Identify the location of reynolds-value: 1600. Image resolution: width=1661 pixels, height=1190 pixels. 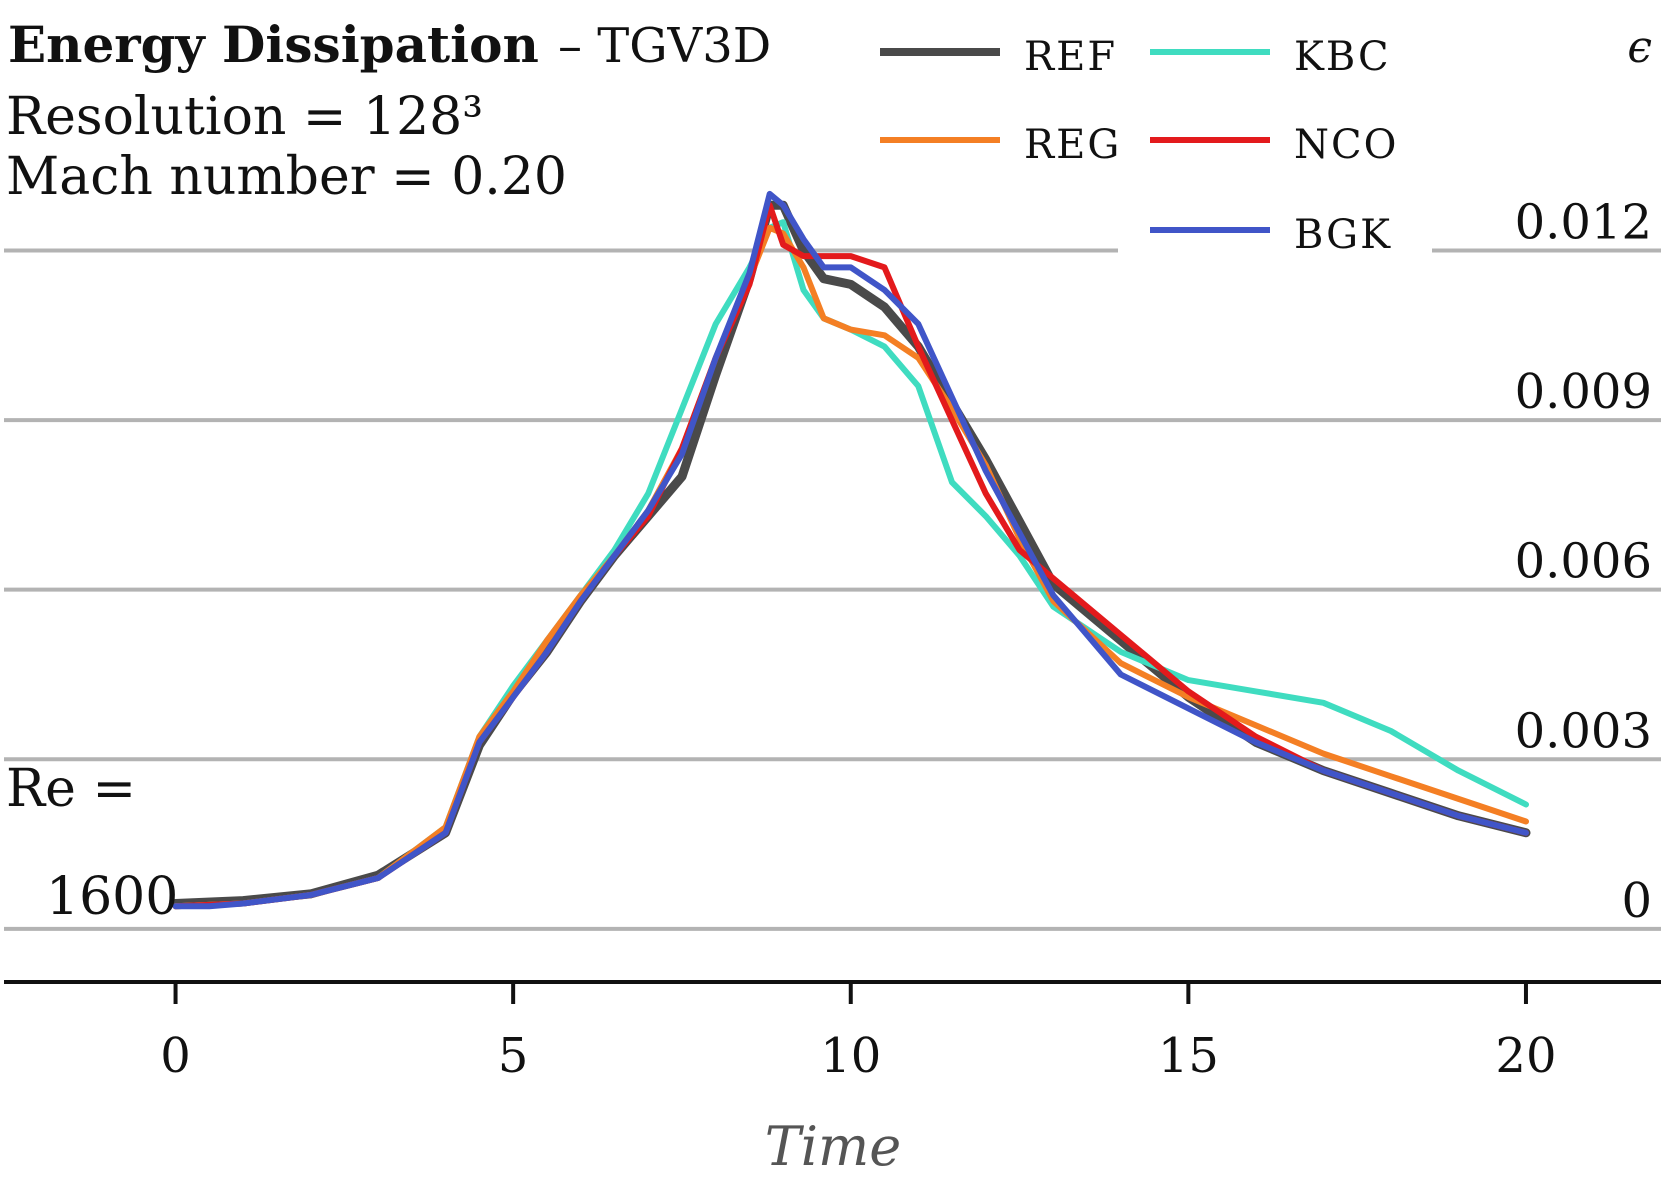
(112, 897).